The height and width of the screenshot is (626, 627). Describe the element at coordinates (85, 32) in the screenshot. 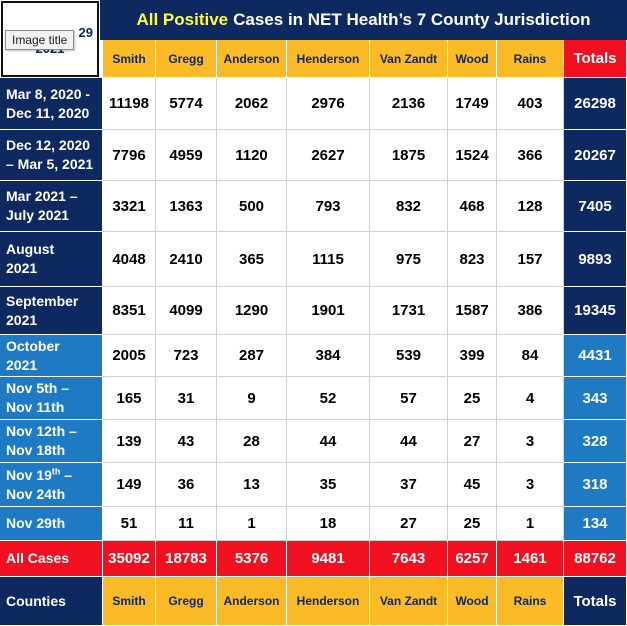

I see `date-line-1: 29` at that location.